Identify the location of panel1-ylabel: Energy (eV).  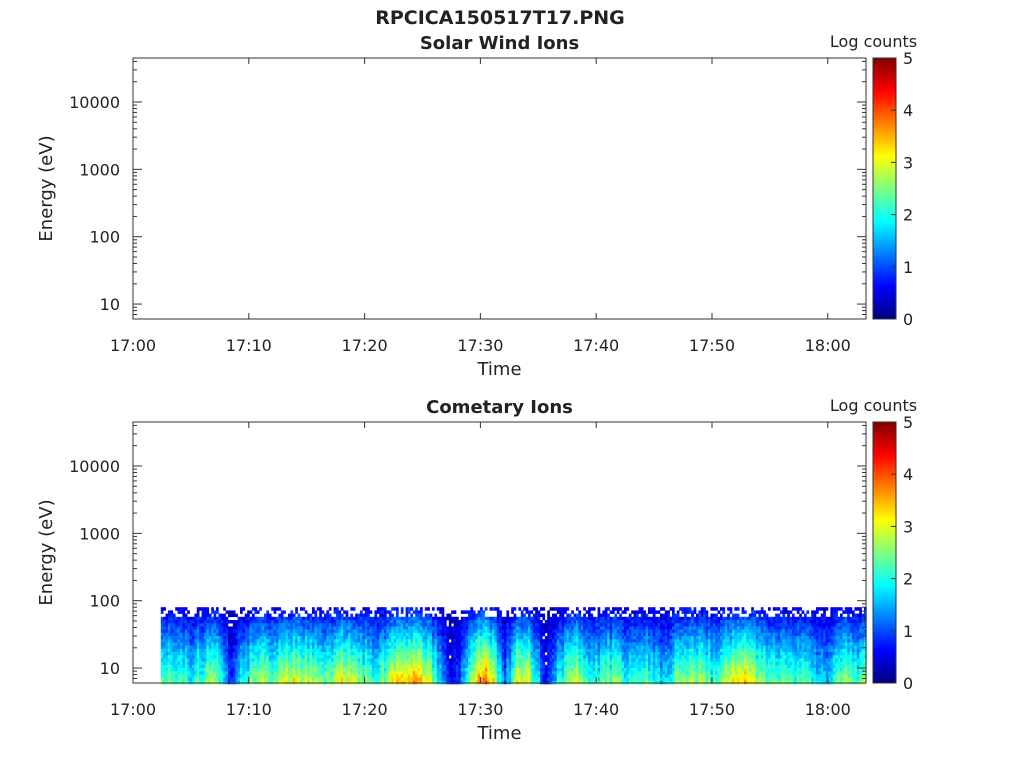
(46, 188).